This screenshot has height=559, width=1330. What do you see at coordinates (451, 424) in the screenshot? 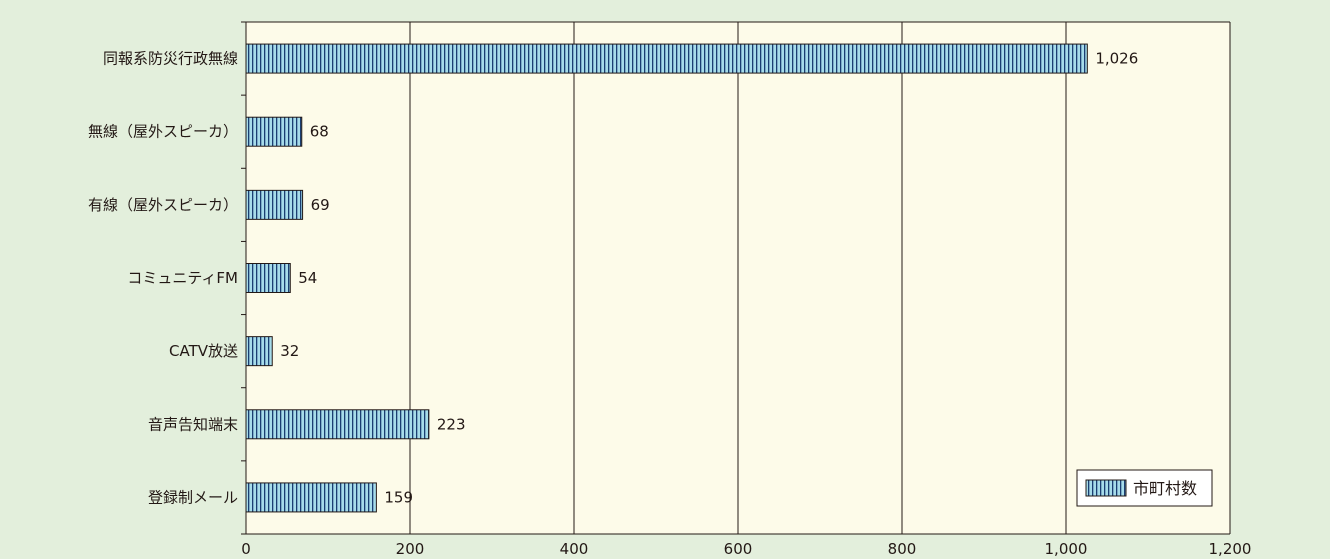
I see `data-label: 223` at bounding box center [451, 424].